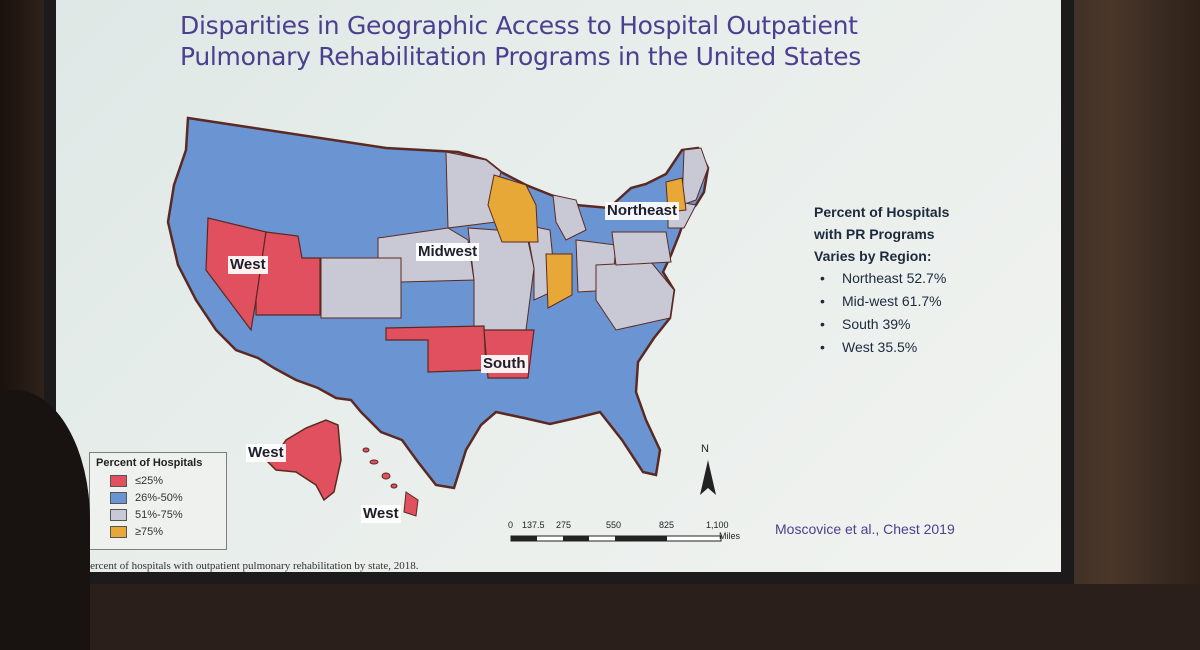  I want to click on legend-title: Percent of Hospitals, so click(149, 463).